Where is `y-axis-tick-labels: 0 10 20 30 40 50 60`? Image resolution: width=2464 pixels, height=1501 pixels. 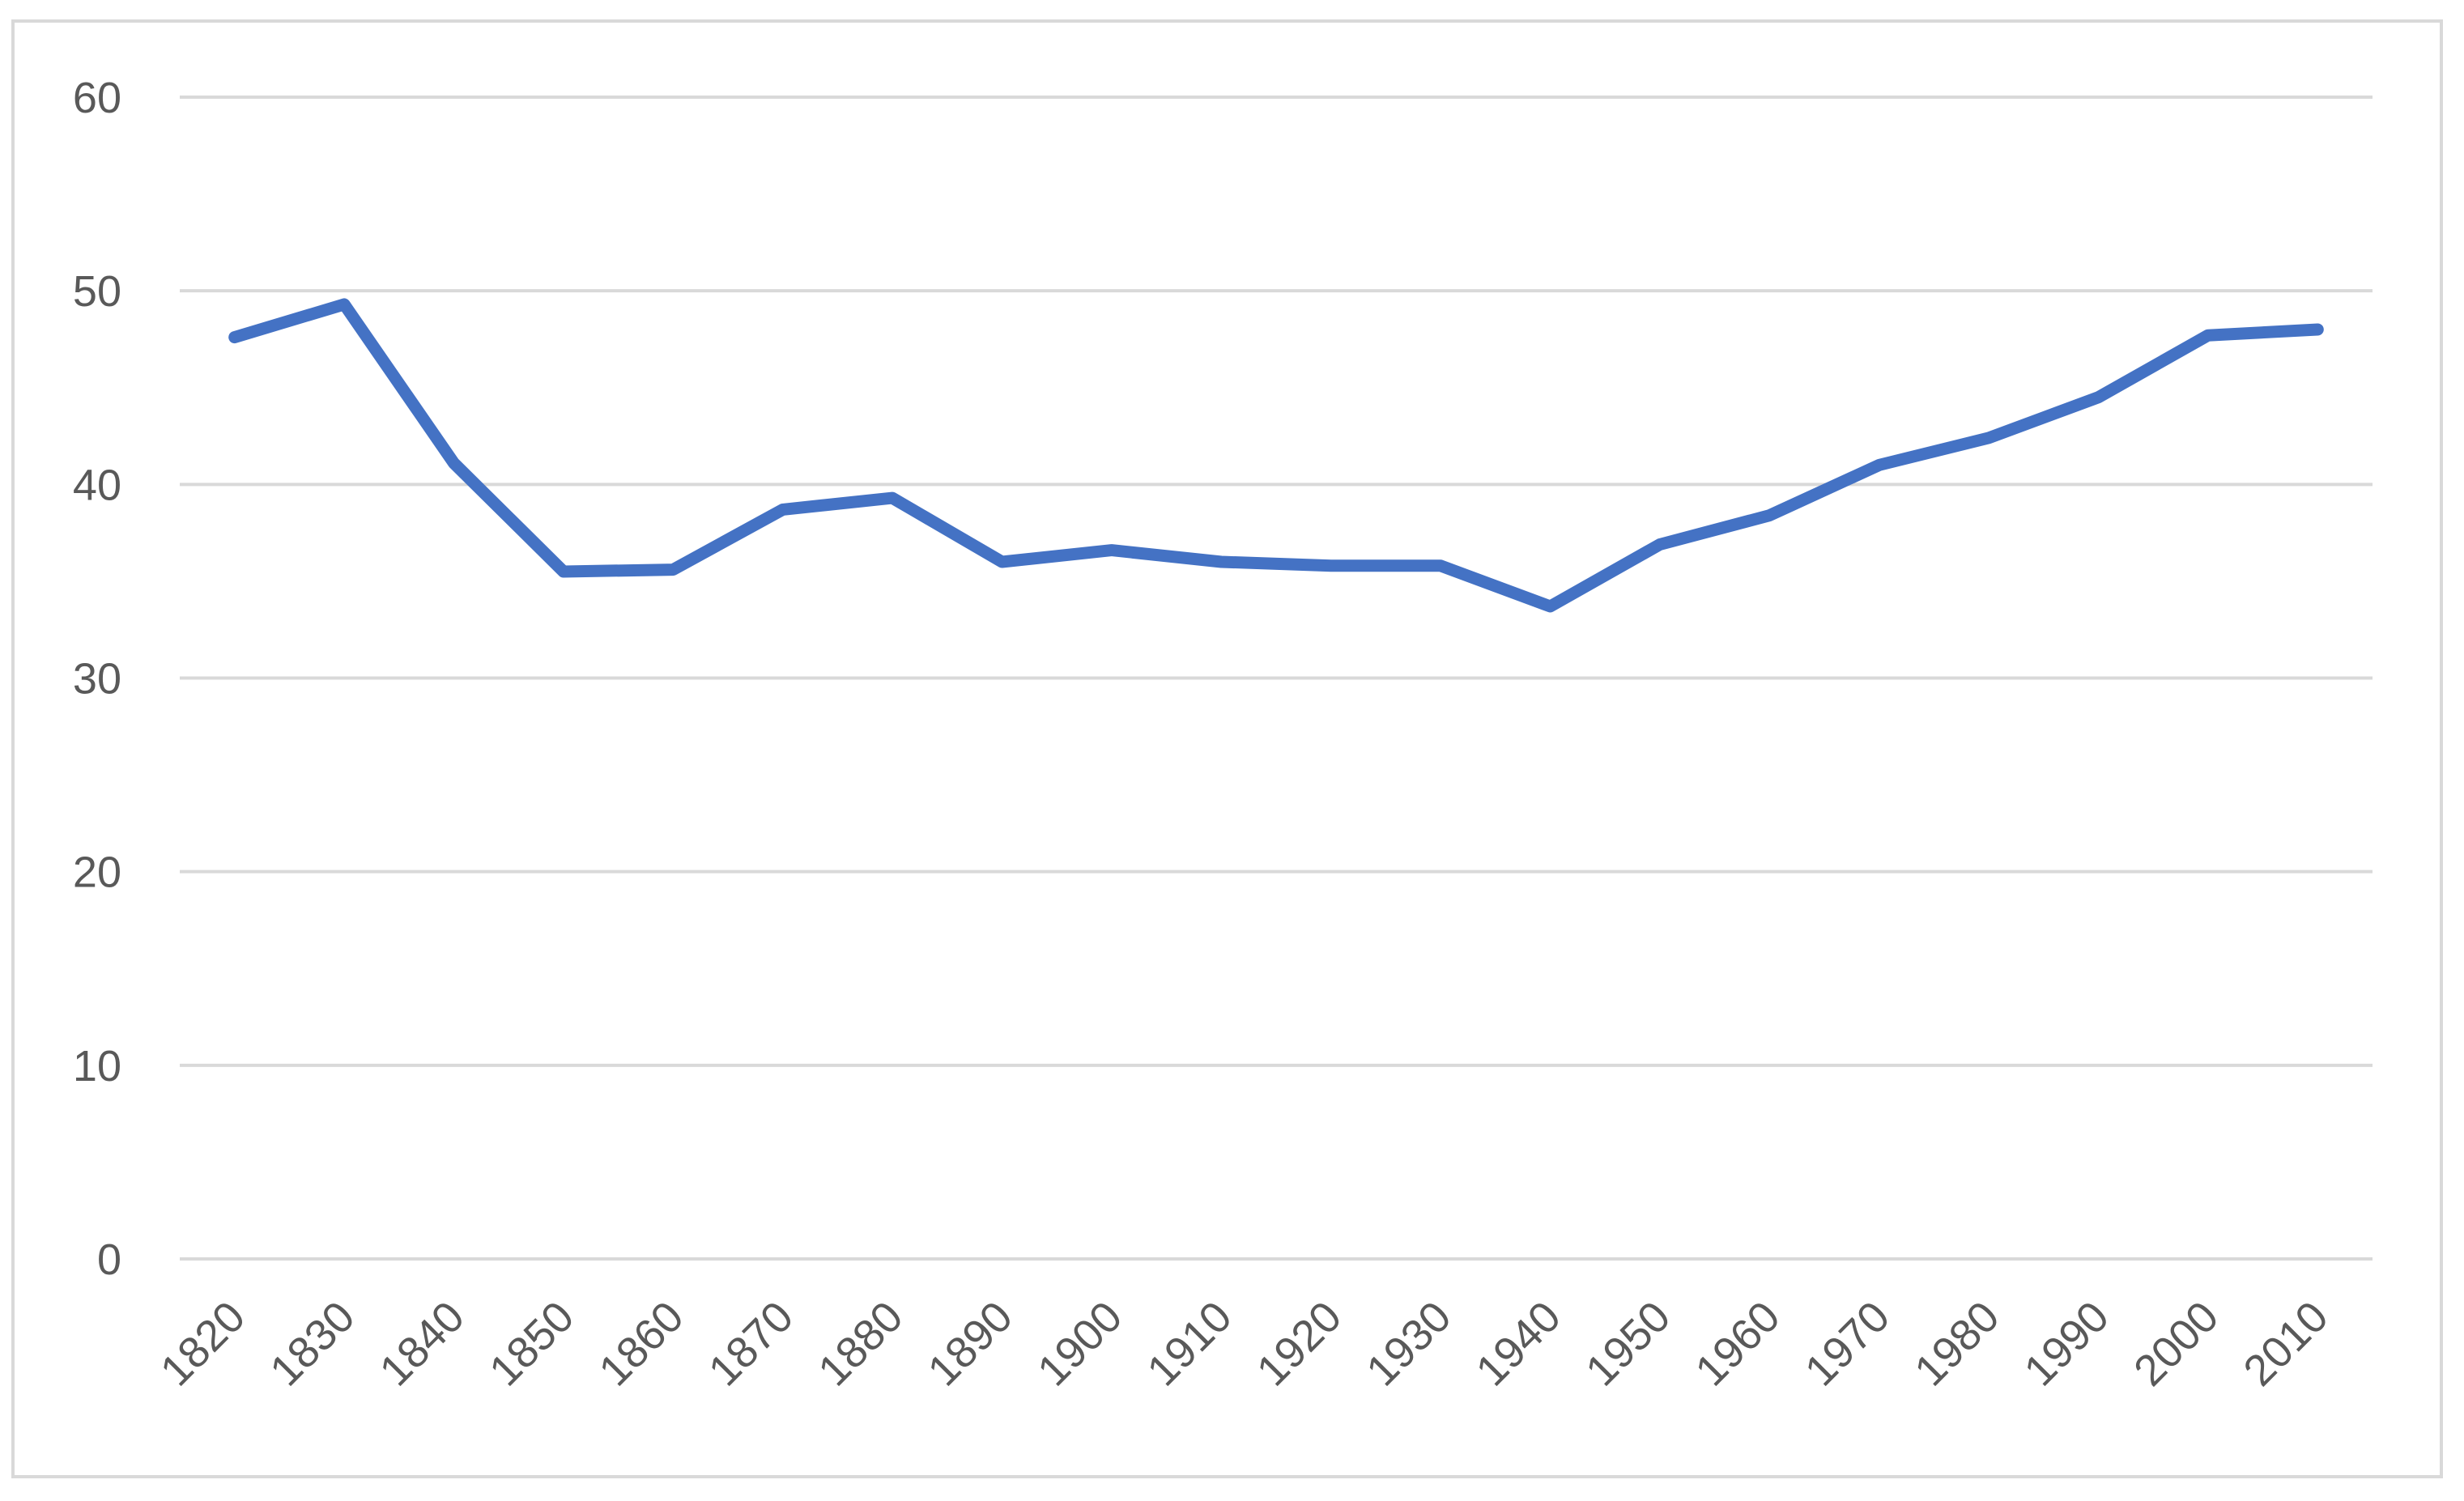
y-axis-tick-labels: 0 10 20 30 40 50 60 is located at coordinates (97, 679).